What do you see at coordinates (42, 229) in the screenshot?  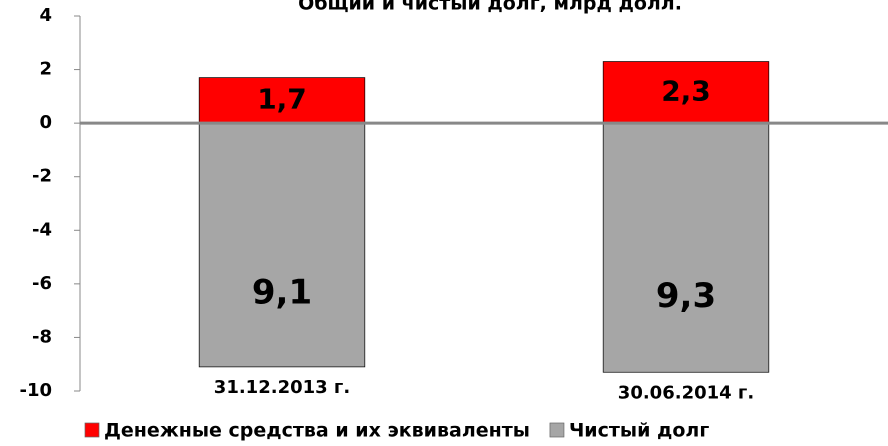 I see `y-tick-label: -4` at bounding box center [42, 229].